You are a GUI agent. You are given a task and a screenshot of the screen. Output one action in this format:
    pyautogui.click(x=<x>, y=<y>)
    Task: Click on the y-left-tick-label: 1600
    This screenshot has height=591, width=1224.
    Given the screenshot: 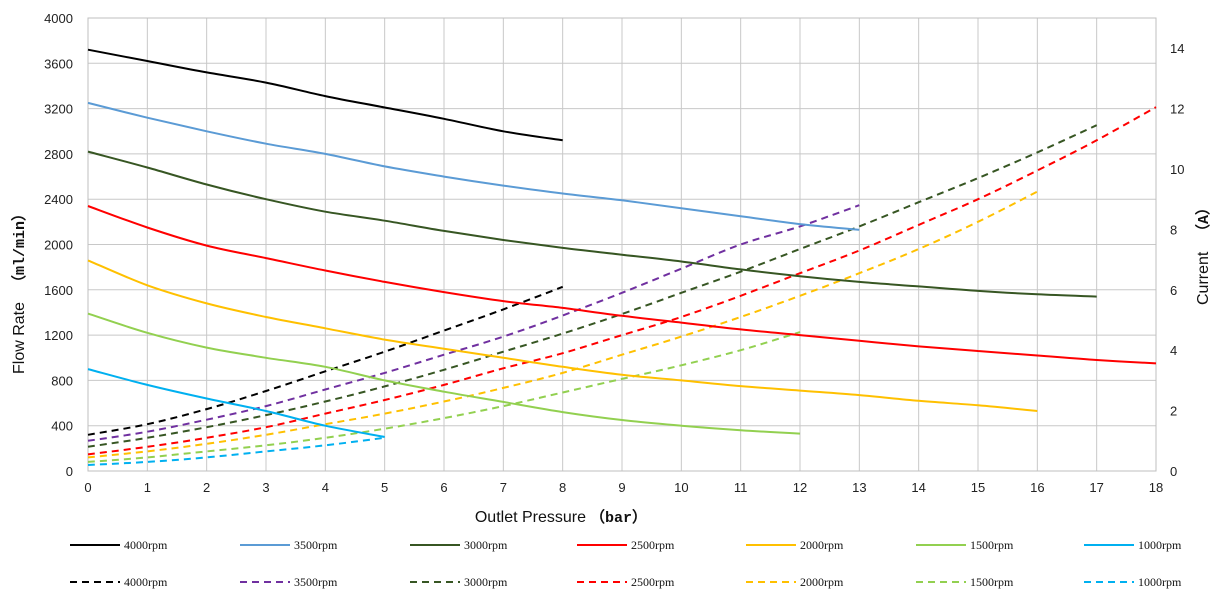 What is the action you would take?
    pyautogui.click(x=58, y=290)
    